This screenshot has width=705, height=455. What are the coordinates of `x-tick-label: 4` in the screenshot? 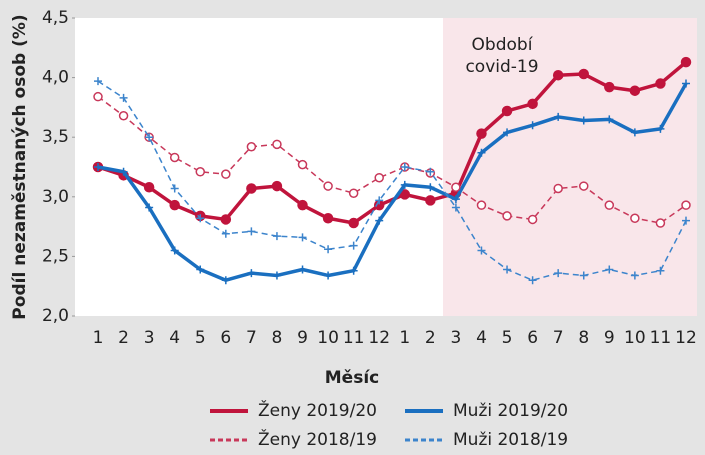 It's located at (481, 338).